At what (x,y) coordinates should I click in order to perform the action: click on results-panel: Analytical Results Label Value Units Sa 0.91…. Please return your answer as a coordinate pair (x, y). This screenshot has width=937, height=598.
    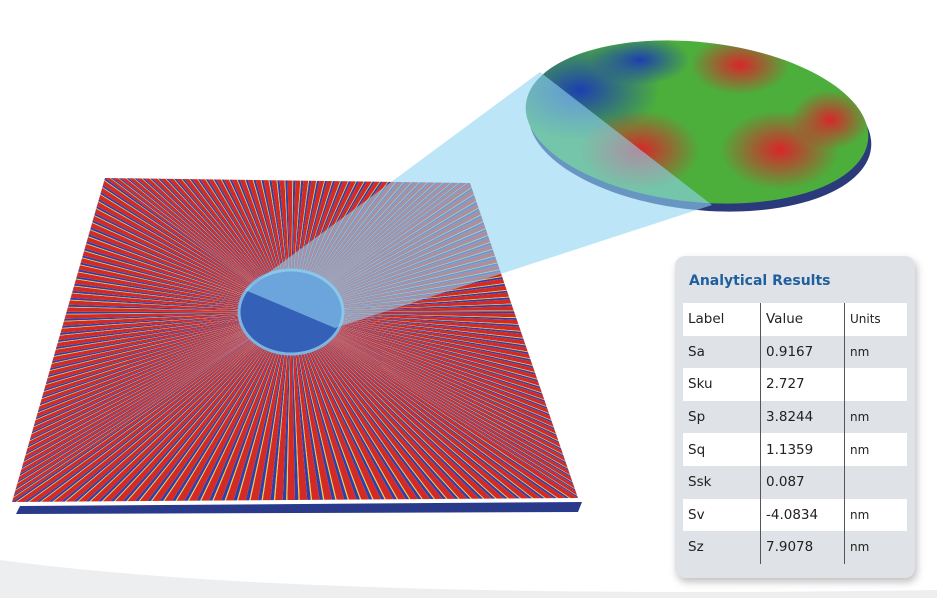
    Looking at the image, I should click on (795, 417).